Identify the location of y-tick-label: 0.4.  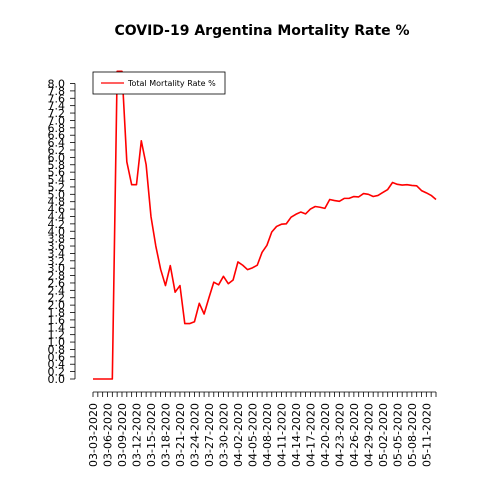
(57, 364).